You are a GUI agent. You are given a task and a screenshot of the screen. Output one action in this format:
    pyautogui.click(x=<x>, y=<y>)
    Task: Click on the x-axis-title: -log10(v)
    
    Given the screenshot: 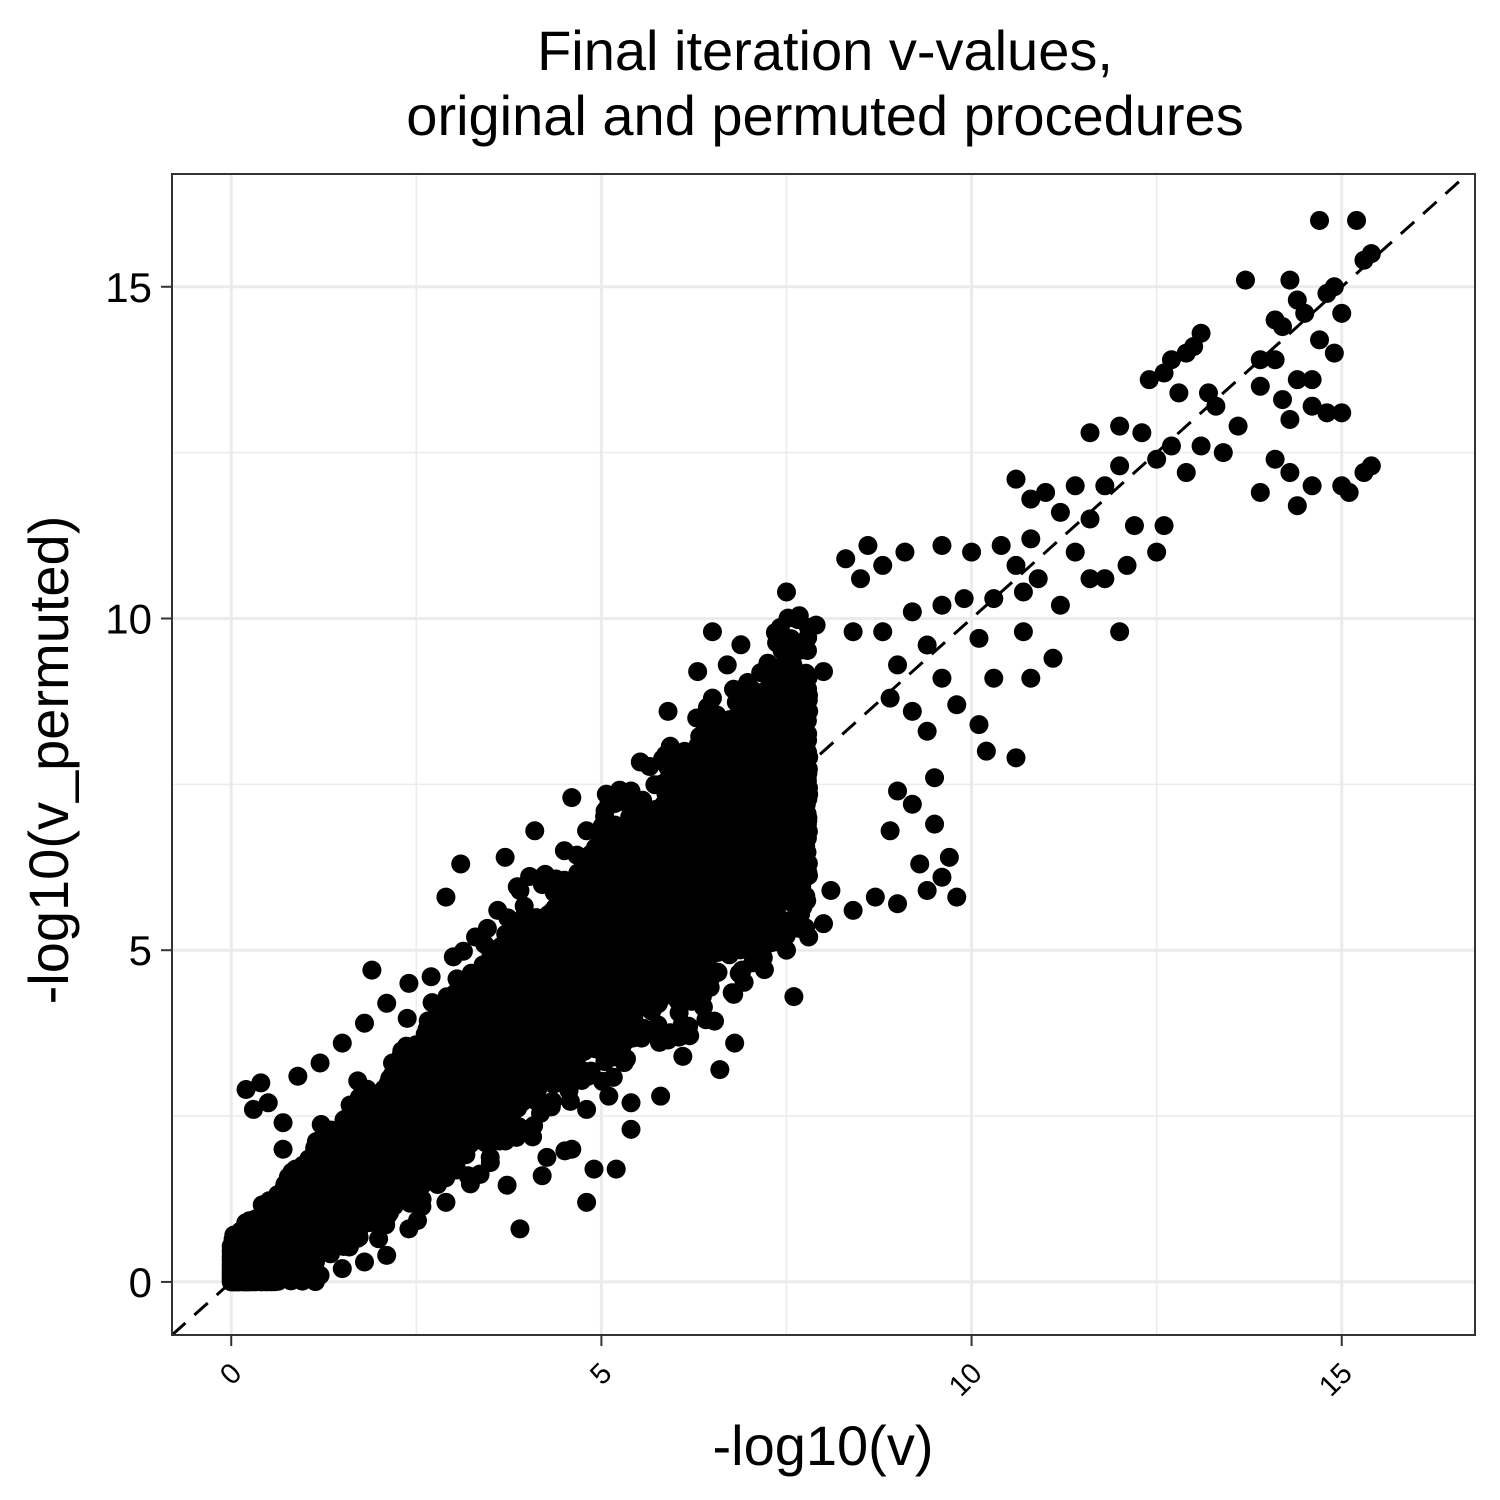 What is the action you would take?
    pyautogui.click(x=823, y=1445)
    